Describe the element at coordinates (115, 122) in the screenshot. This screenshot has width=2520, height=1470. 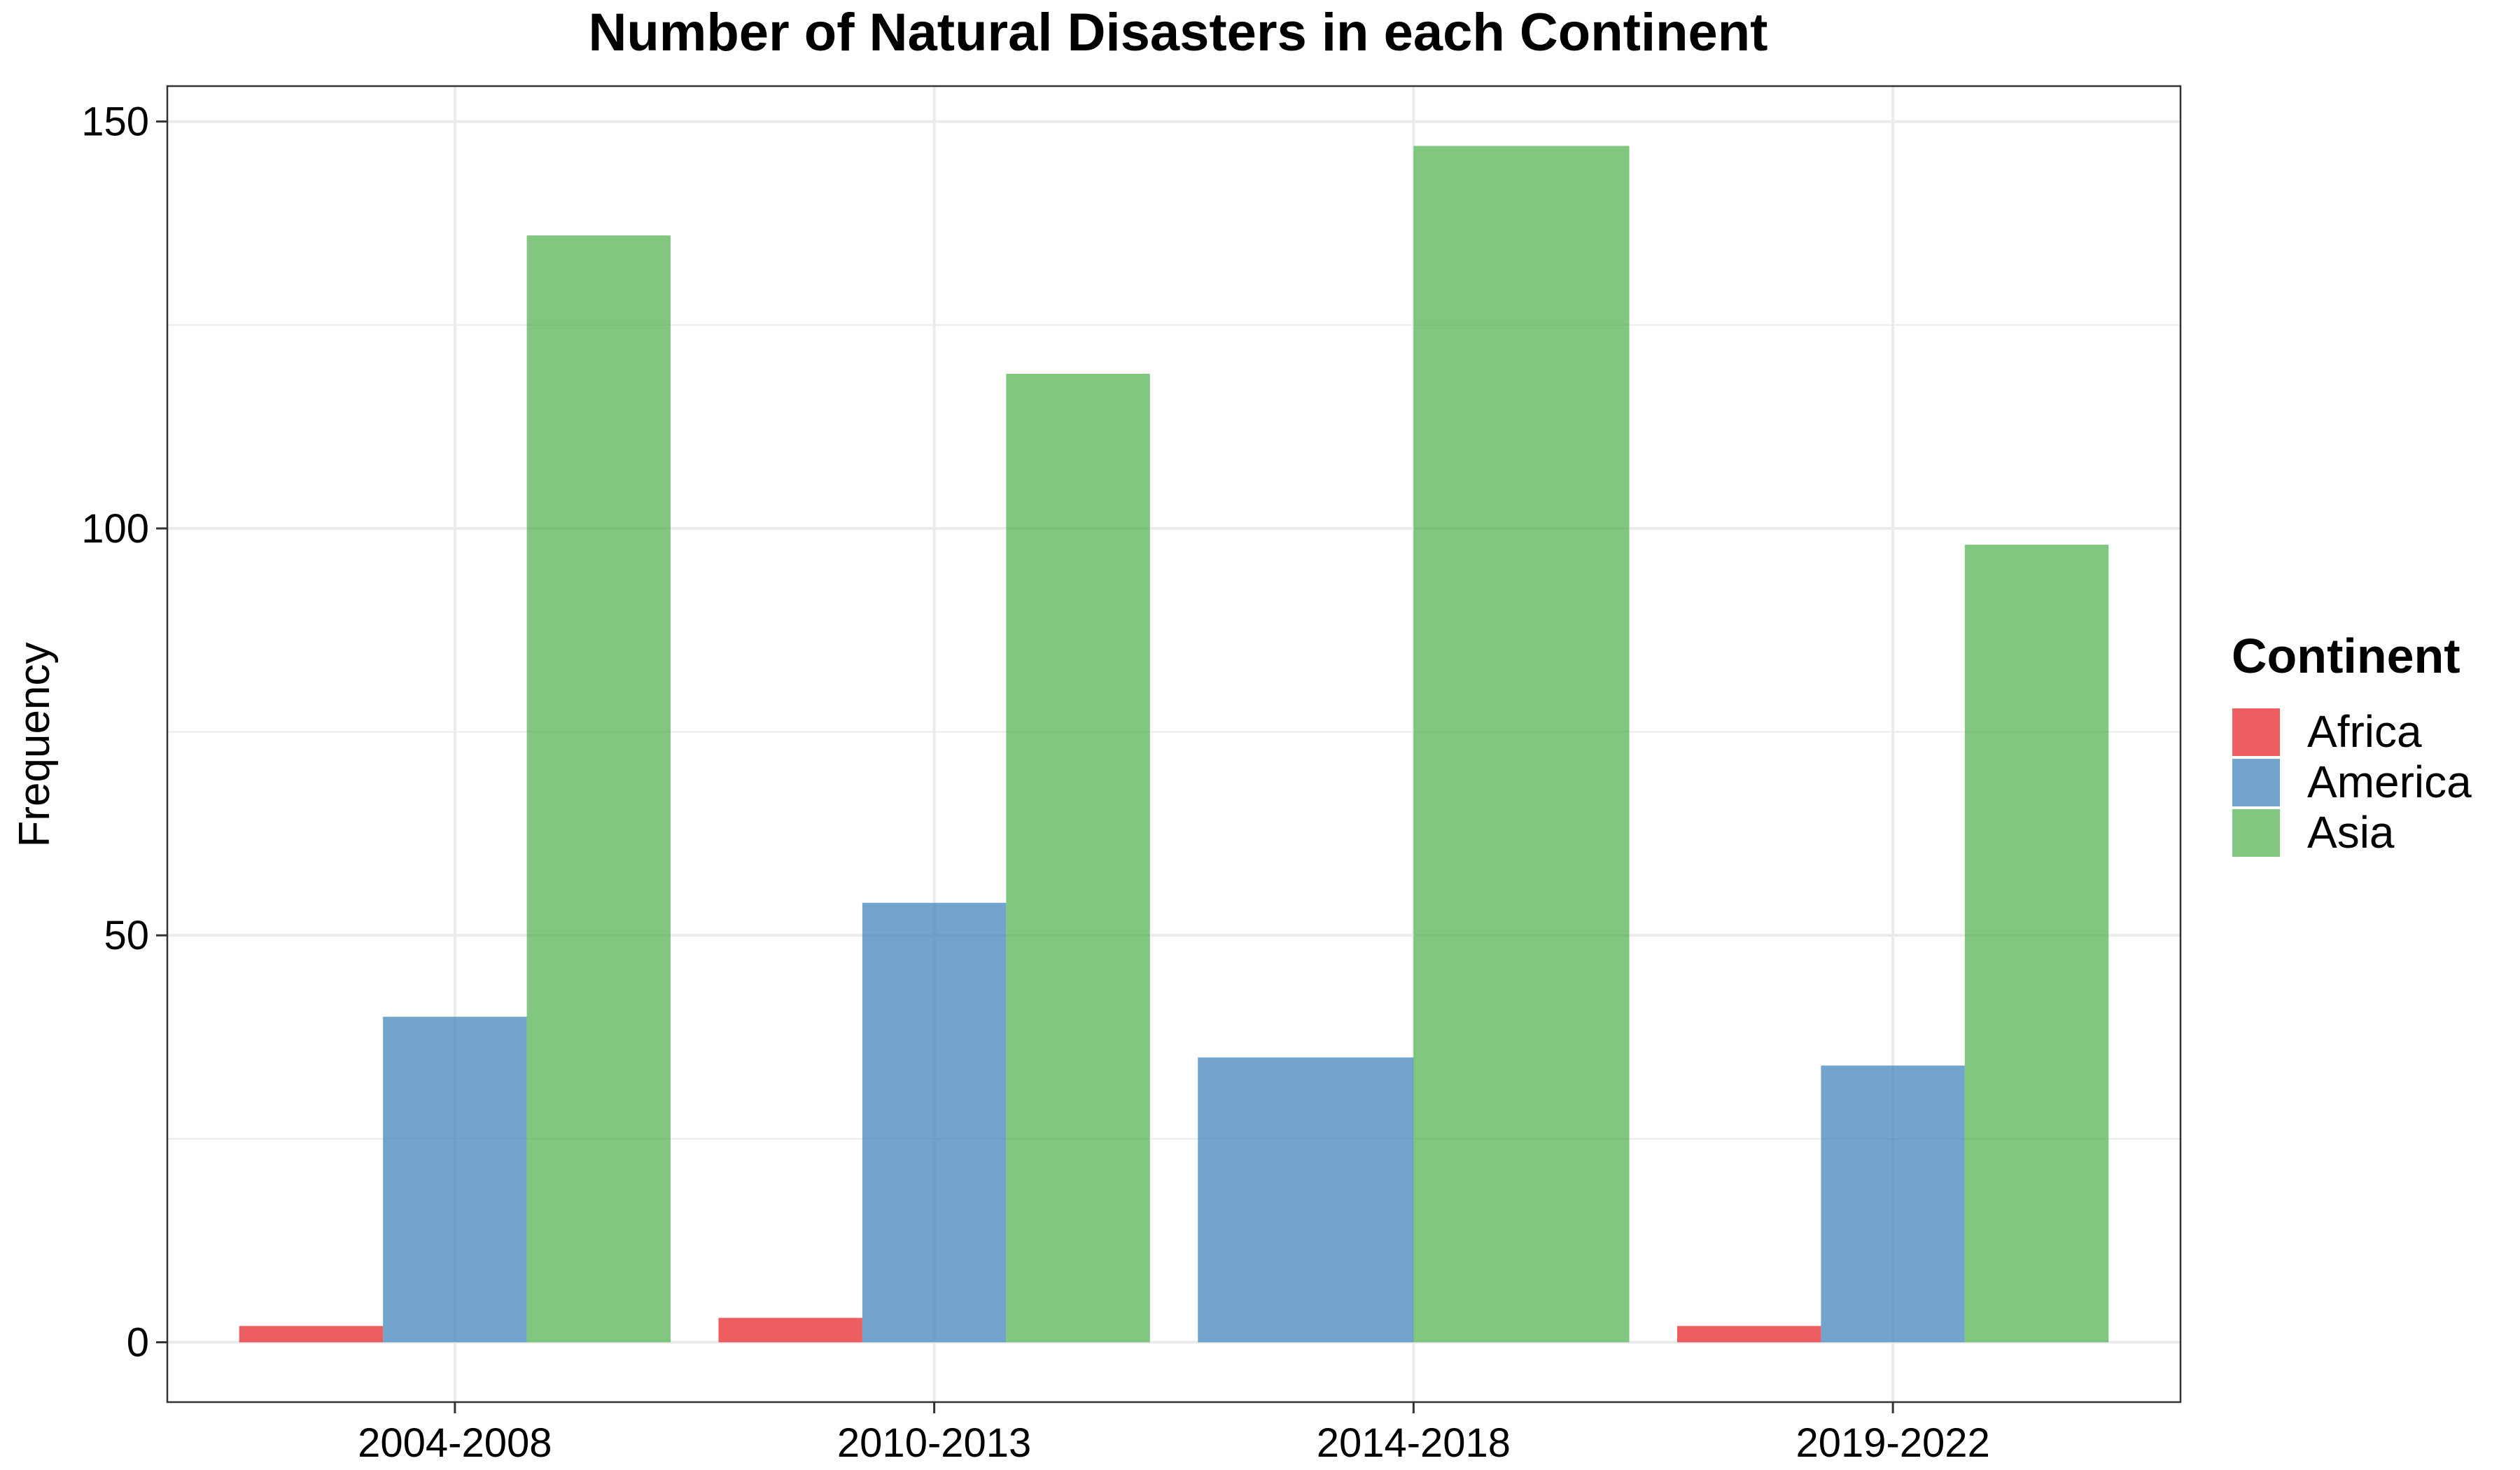
I see `y-tick-label: 150` at that location.